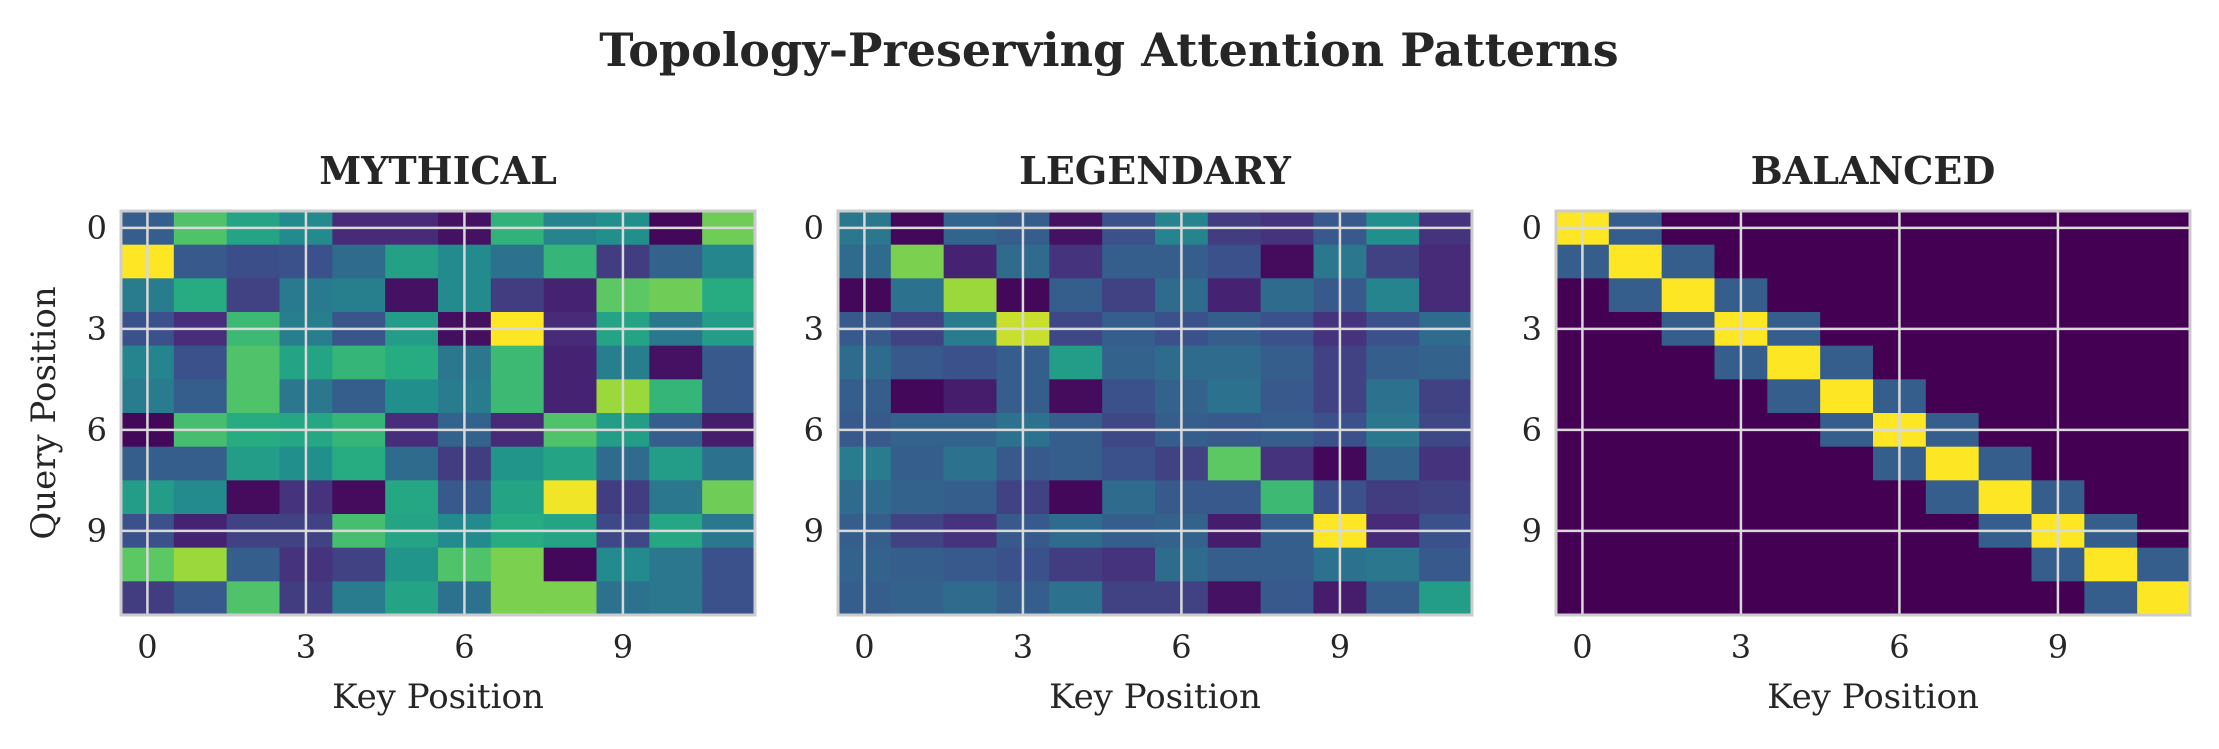  Describe the element at coordinates (1532, 329) in the screenshot. I see `y-tick-label-balanced-3: 3` at that location.